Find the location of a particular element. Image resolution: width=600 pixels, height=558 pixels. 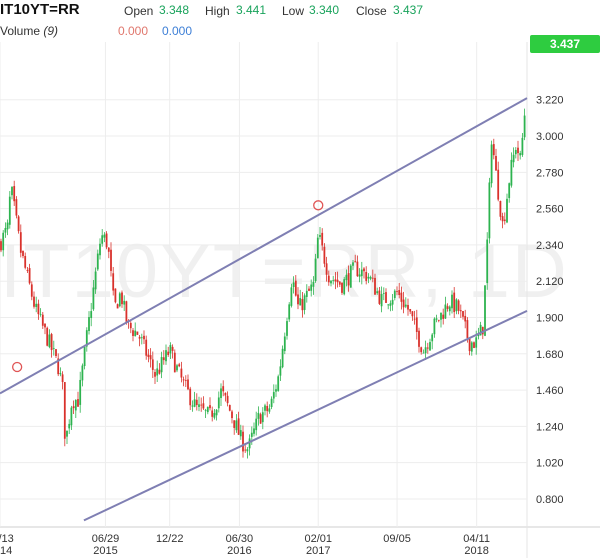

y-tick-label-0: 0.800 is located at coordinates (550, 500).